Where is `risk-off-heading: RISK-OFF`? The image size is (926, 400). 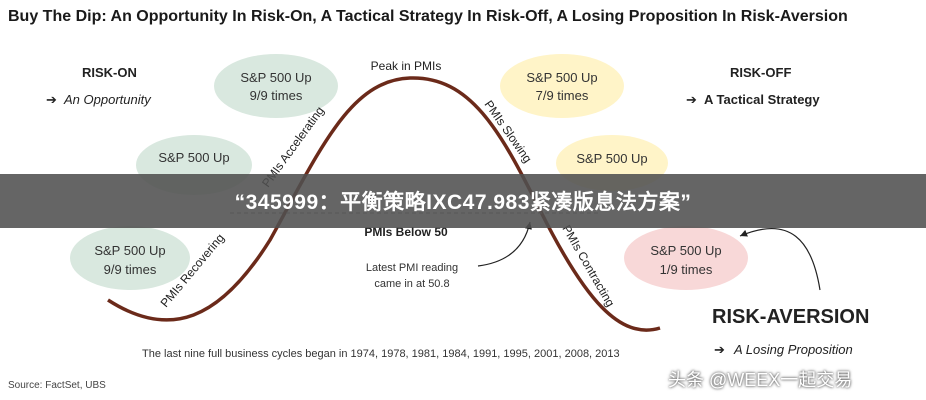
risk-off-heading: RISK-OFF is located at coordinates (760, 72).